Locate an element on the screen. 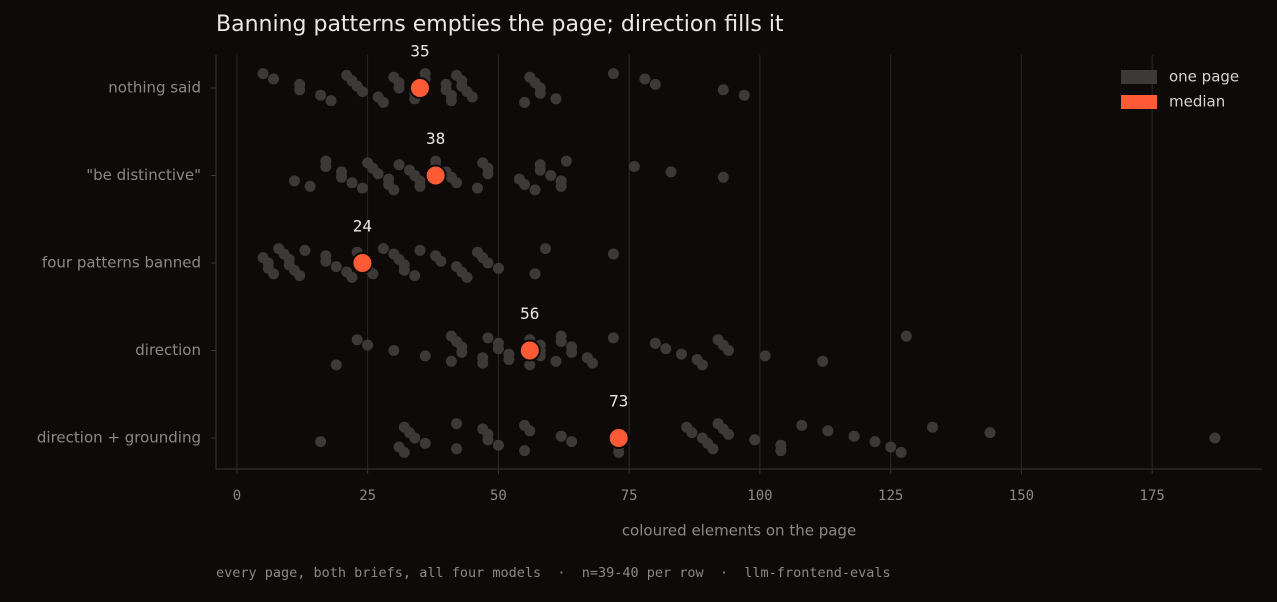  x-tick-label: 175 is located at coordinates (1152, 496).